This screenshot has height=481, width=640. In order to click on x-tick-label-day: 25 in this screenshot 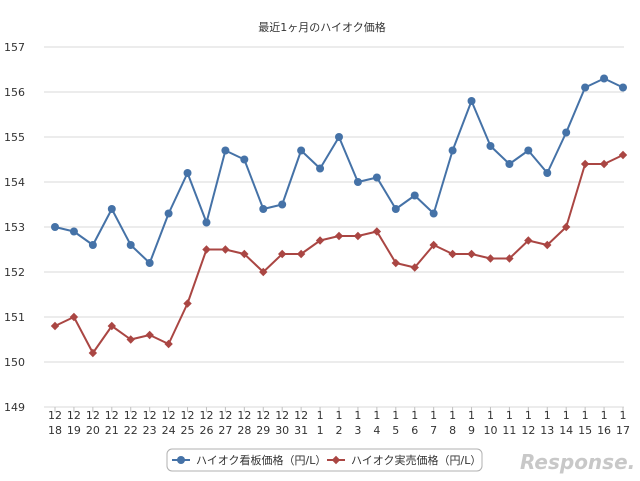, I will do `click(188, 430)`.